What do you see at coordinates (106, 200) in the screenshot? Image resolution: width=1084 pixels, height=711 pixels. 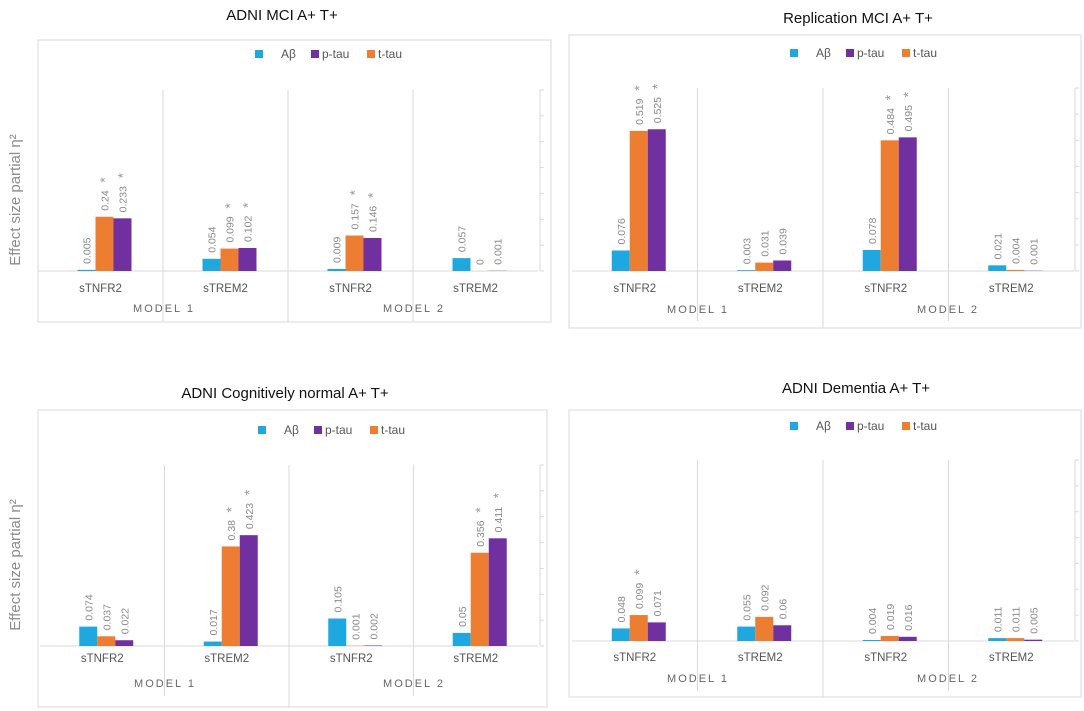 I see `data-label: 0.24` at bounding box center [106, 200].